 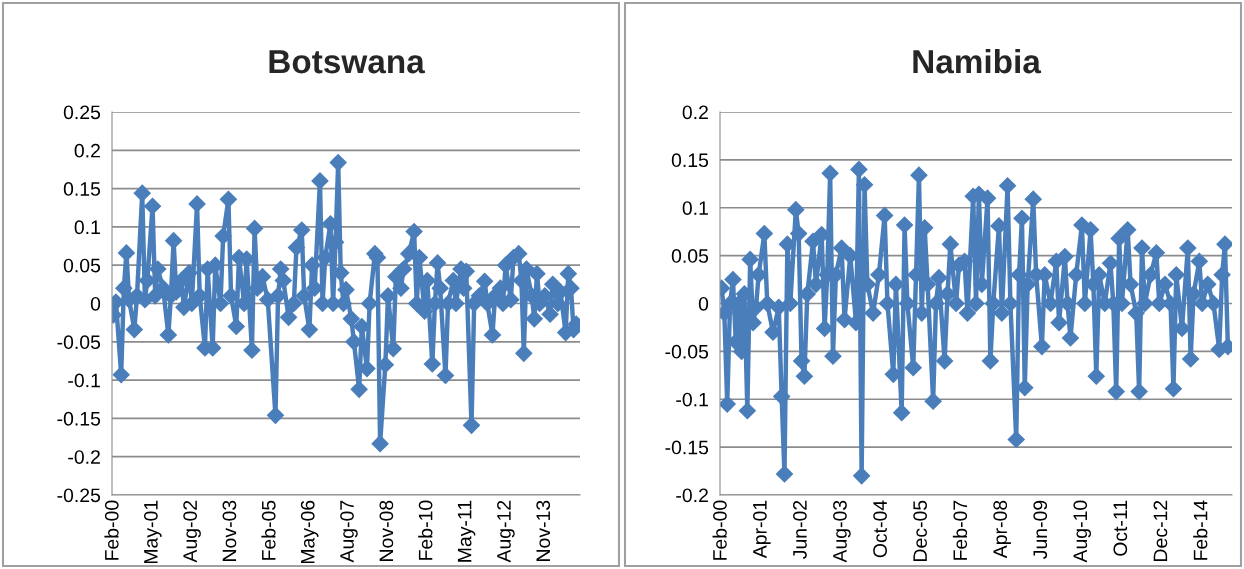 I want to click on x-tick-label: Feb-07, so click(x=960, y=530).